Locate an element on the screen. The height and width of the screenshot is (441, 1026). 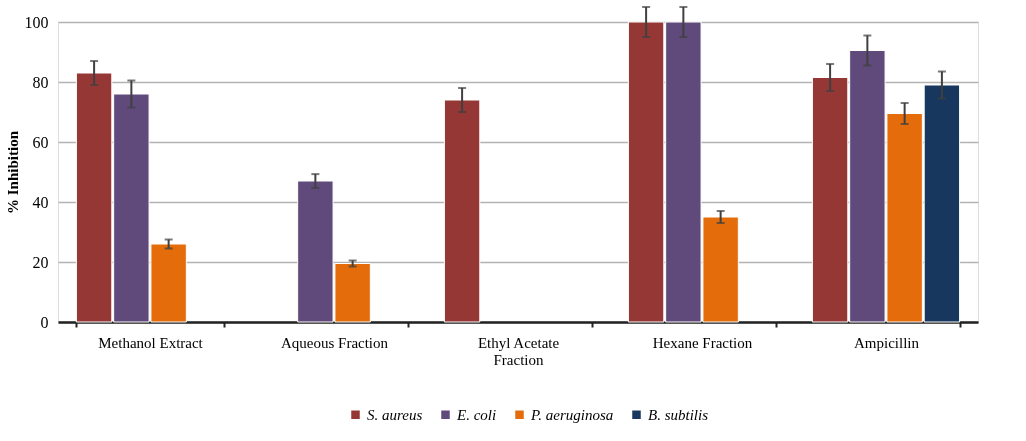
x-tick-label: Aqueous Fraction is located at coordinates (334, 342).